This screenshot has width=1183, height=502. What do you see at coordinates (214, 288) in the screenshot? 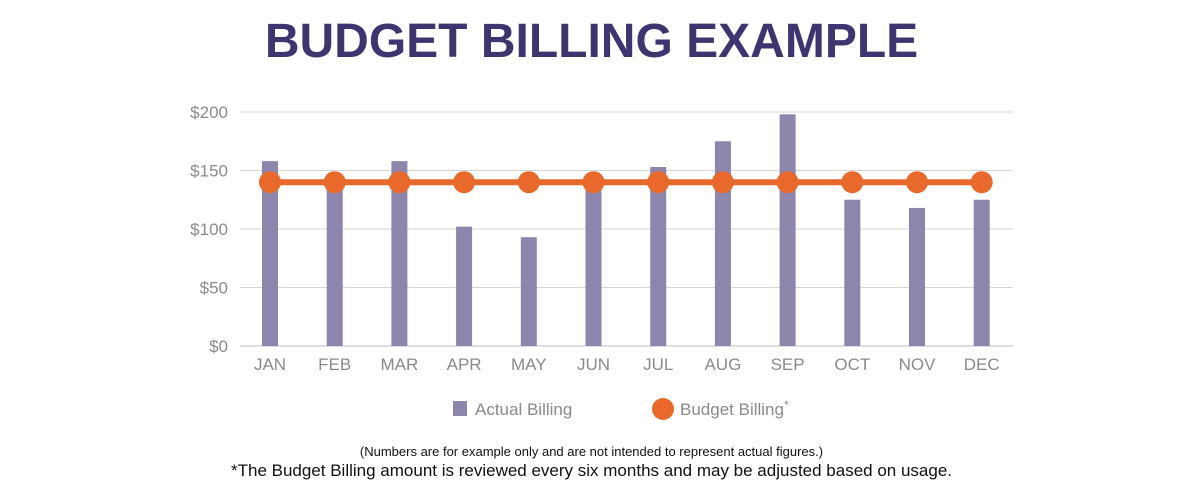
I see `y-tick-label: $50` at bounding box center [214, 288].